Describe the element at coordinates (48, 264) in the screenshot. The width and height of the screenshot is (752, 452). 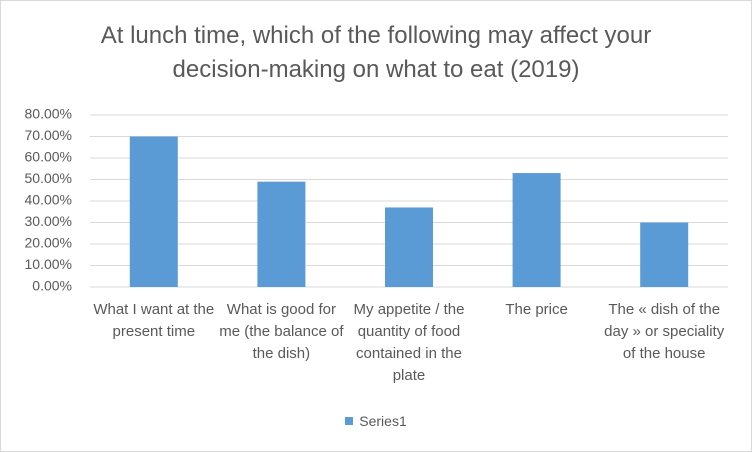
I see `y-tick-label: 10.00%` at that location.